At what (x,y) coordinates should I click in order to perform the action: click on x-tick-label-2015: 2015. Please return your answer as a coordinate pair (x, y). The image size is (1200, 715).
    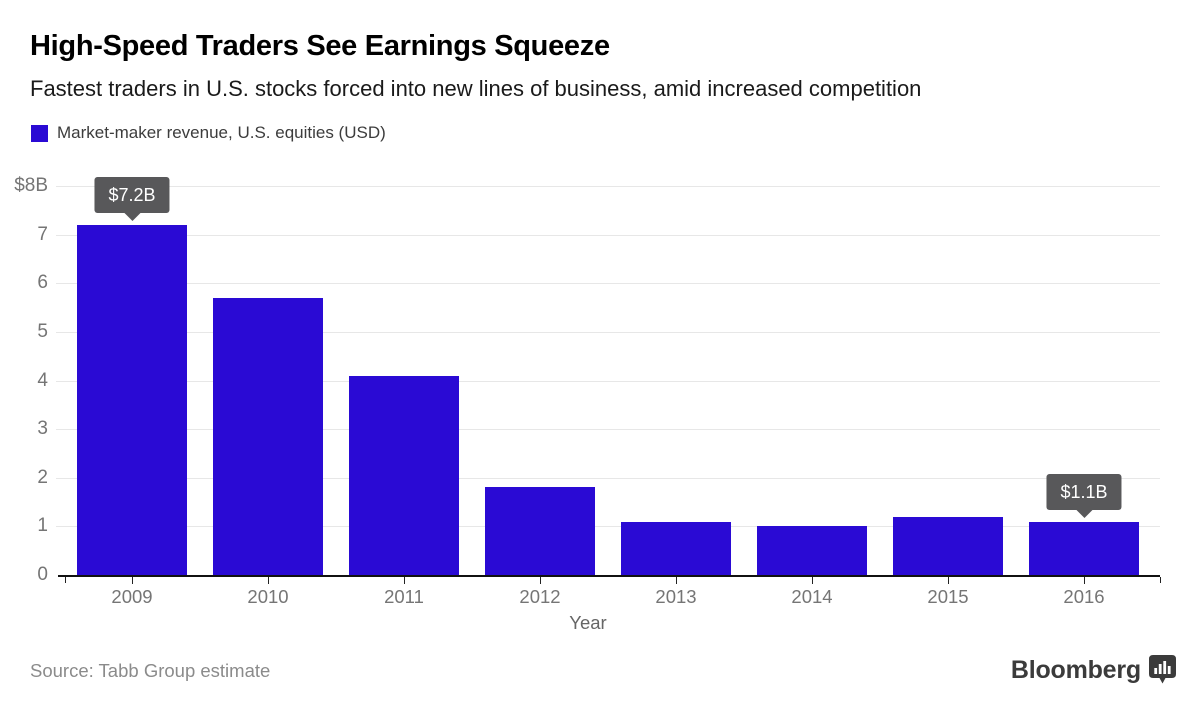
    Looking at the image, I should click on (948, 596).